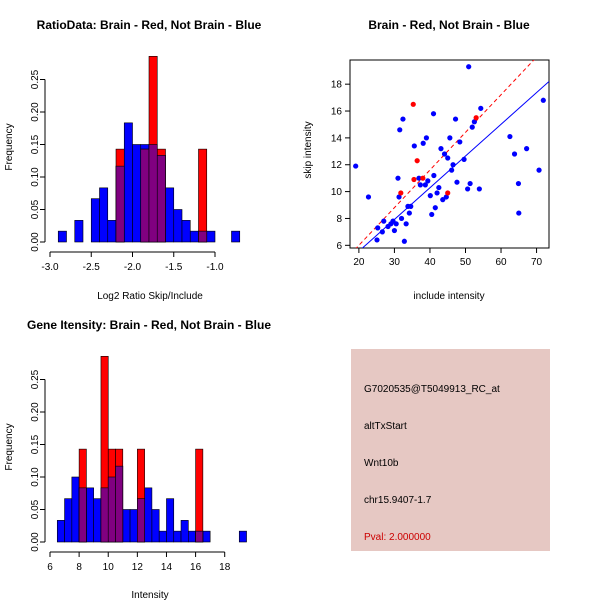 The height and width of the screenshot is (600, 600). I want to click on scatter-y-tick-label: 8, so click(339, 219).